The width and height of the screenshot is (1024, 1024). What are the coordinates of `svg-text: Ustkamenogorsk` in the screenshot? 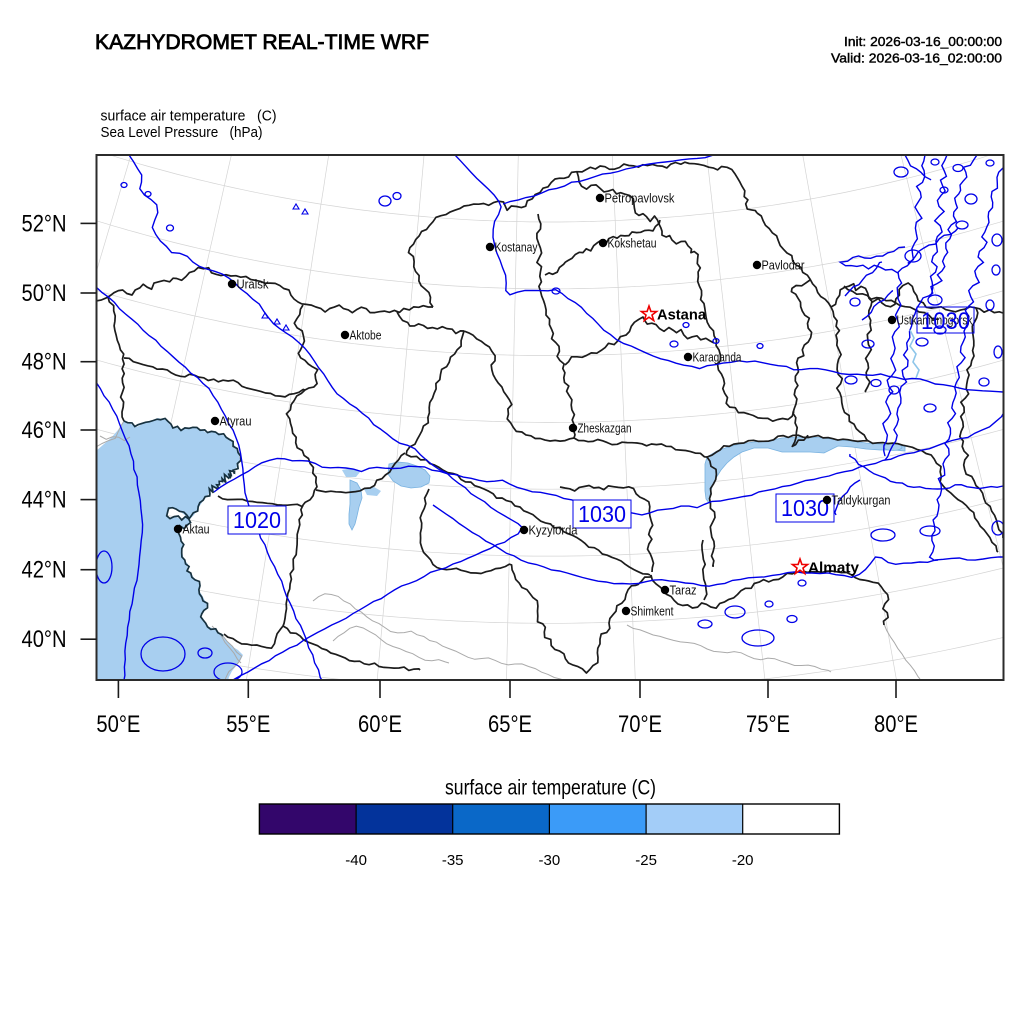 It's located at (935, 320).